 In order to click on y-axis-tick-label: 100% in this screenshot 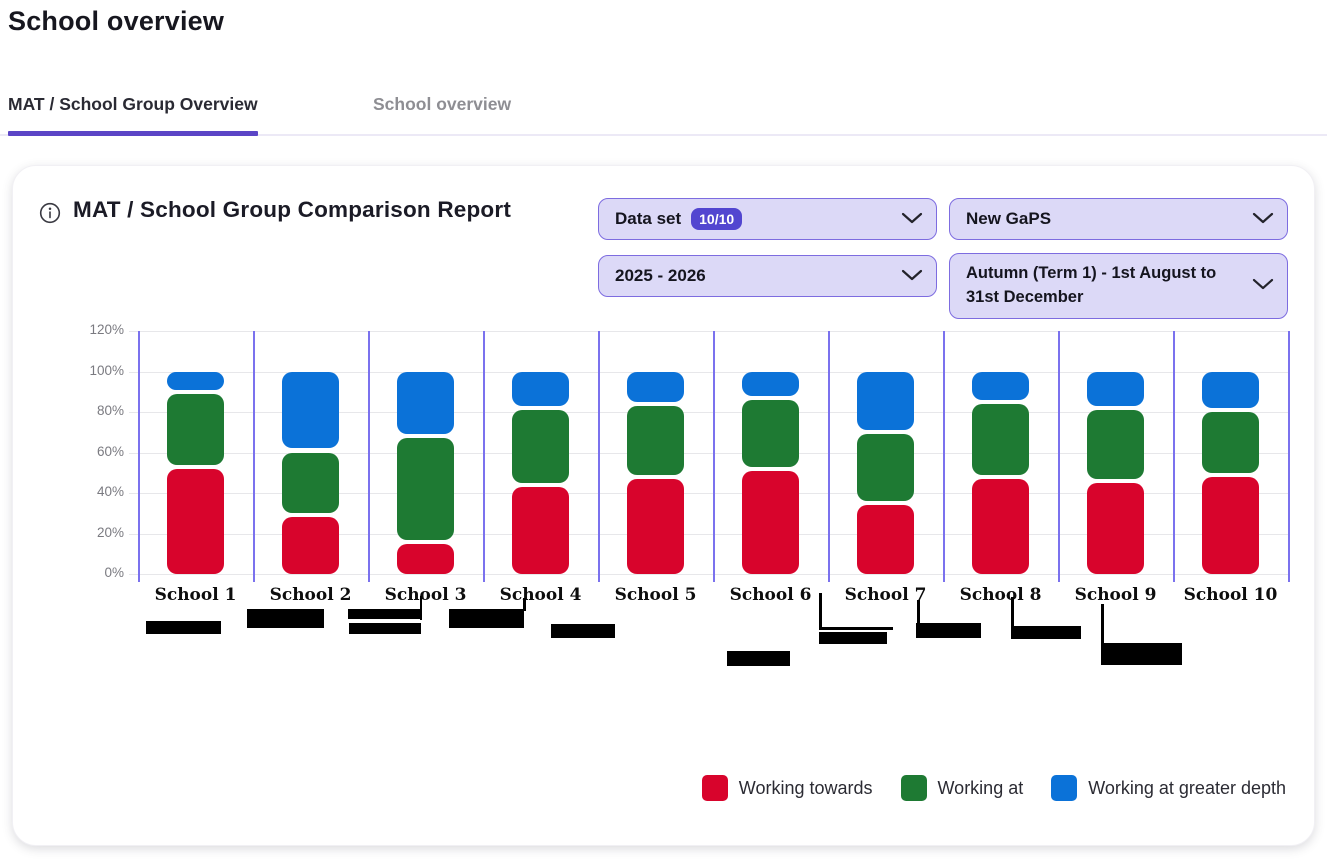, I will do `click(106, 370)`.